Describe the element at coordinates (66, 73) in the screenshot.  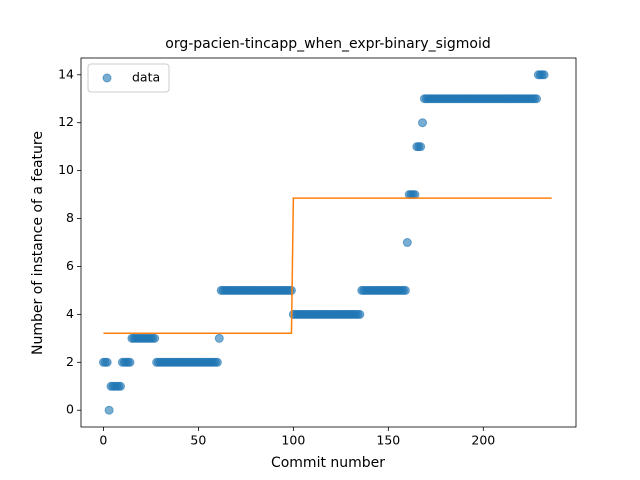
I see `y-tick-label: 14` at that location.